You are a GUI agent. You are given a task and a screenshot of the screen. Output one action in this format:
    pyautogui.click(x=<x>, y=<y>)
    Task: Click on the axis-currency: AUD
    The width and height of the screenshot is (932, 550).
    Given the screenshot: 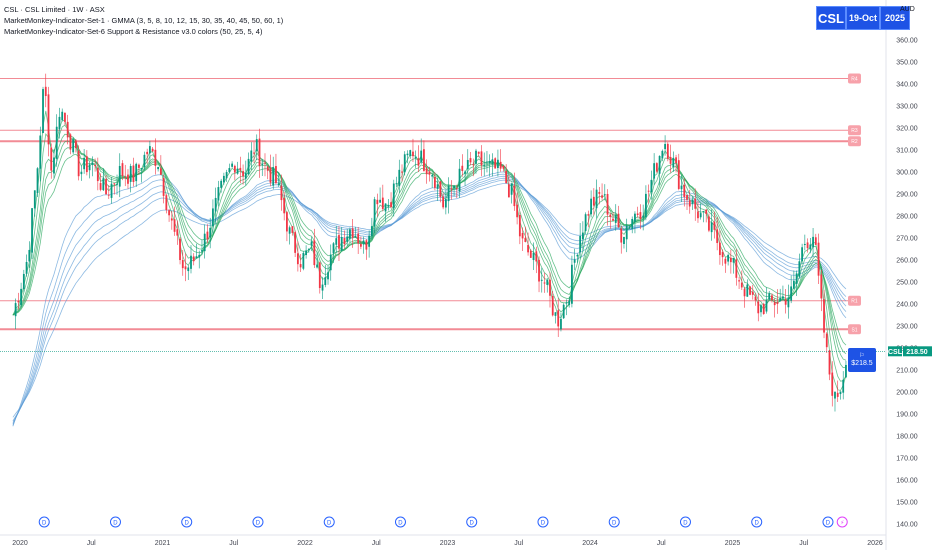 What is the action you would take?
    pyautogui.click(x=907, y=9)
    